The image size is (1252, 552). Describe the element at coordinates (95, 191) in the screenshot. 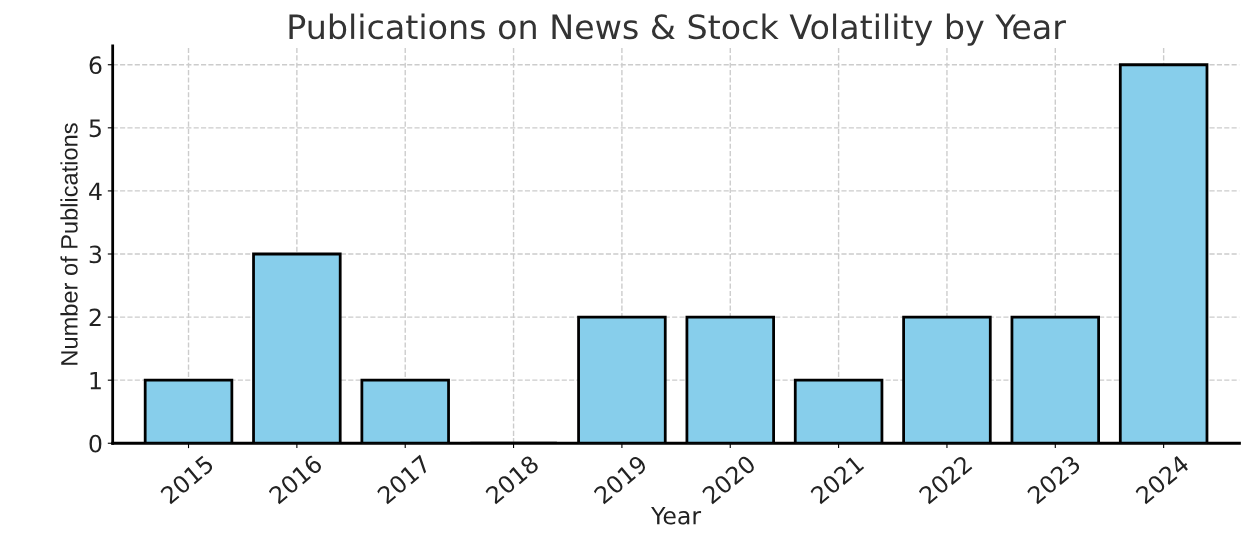

I see `y-tick-label: 4` at that location.